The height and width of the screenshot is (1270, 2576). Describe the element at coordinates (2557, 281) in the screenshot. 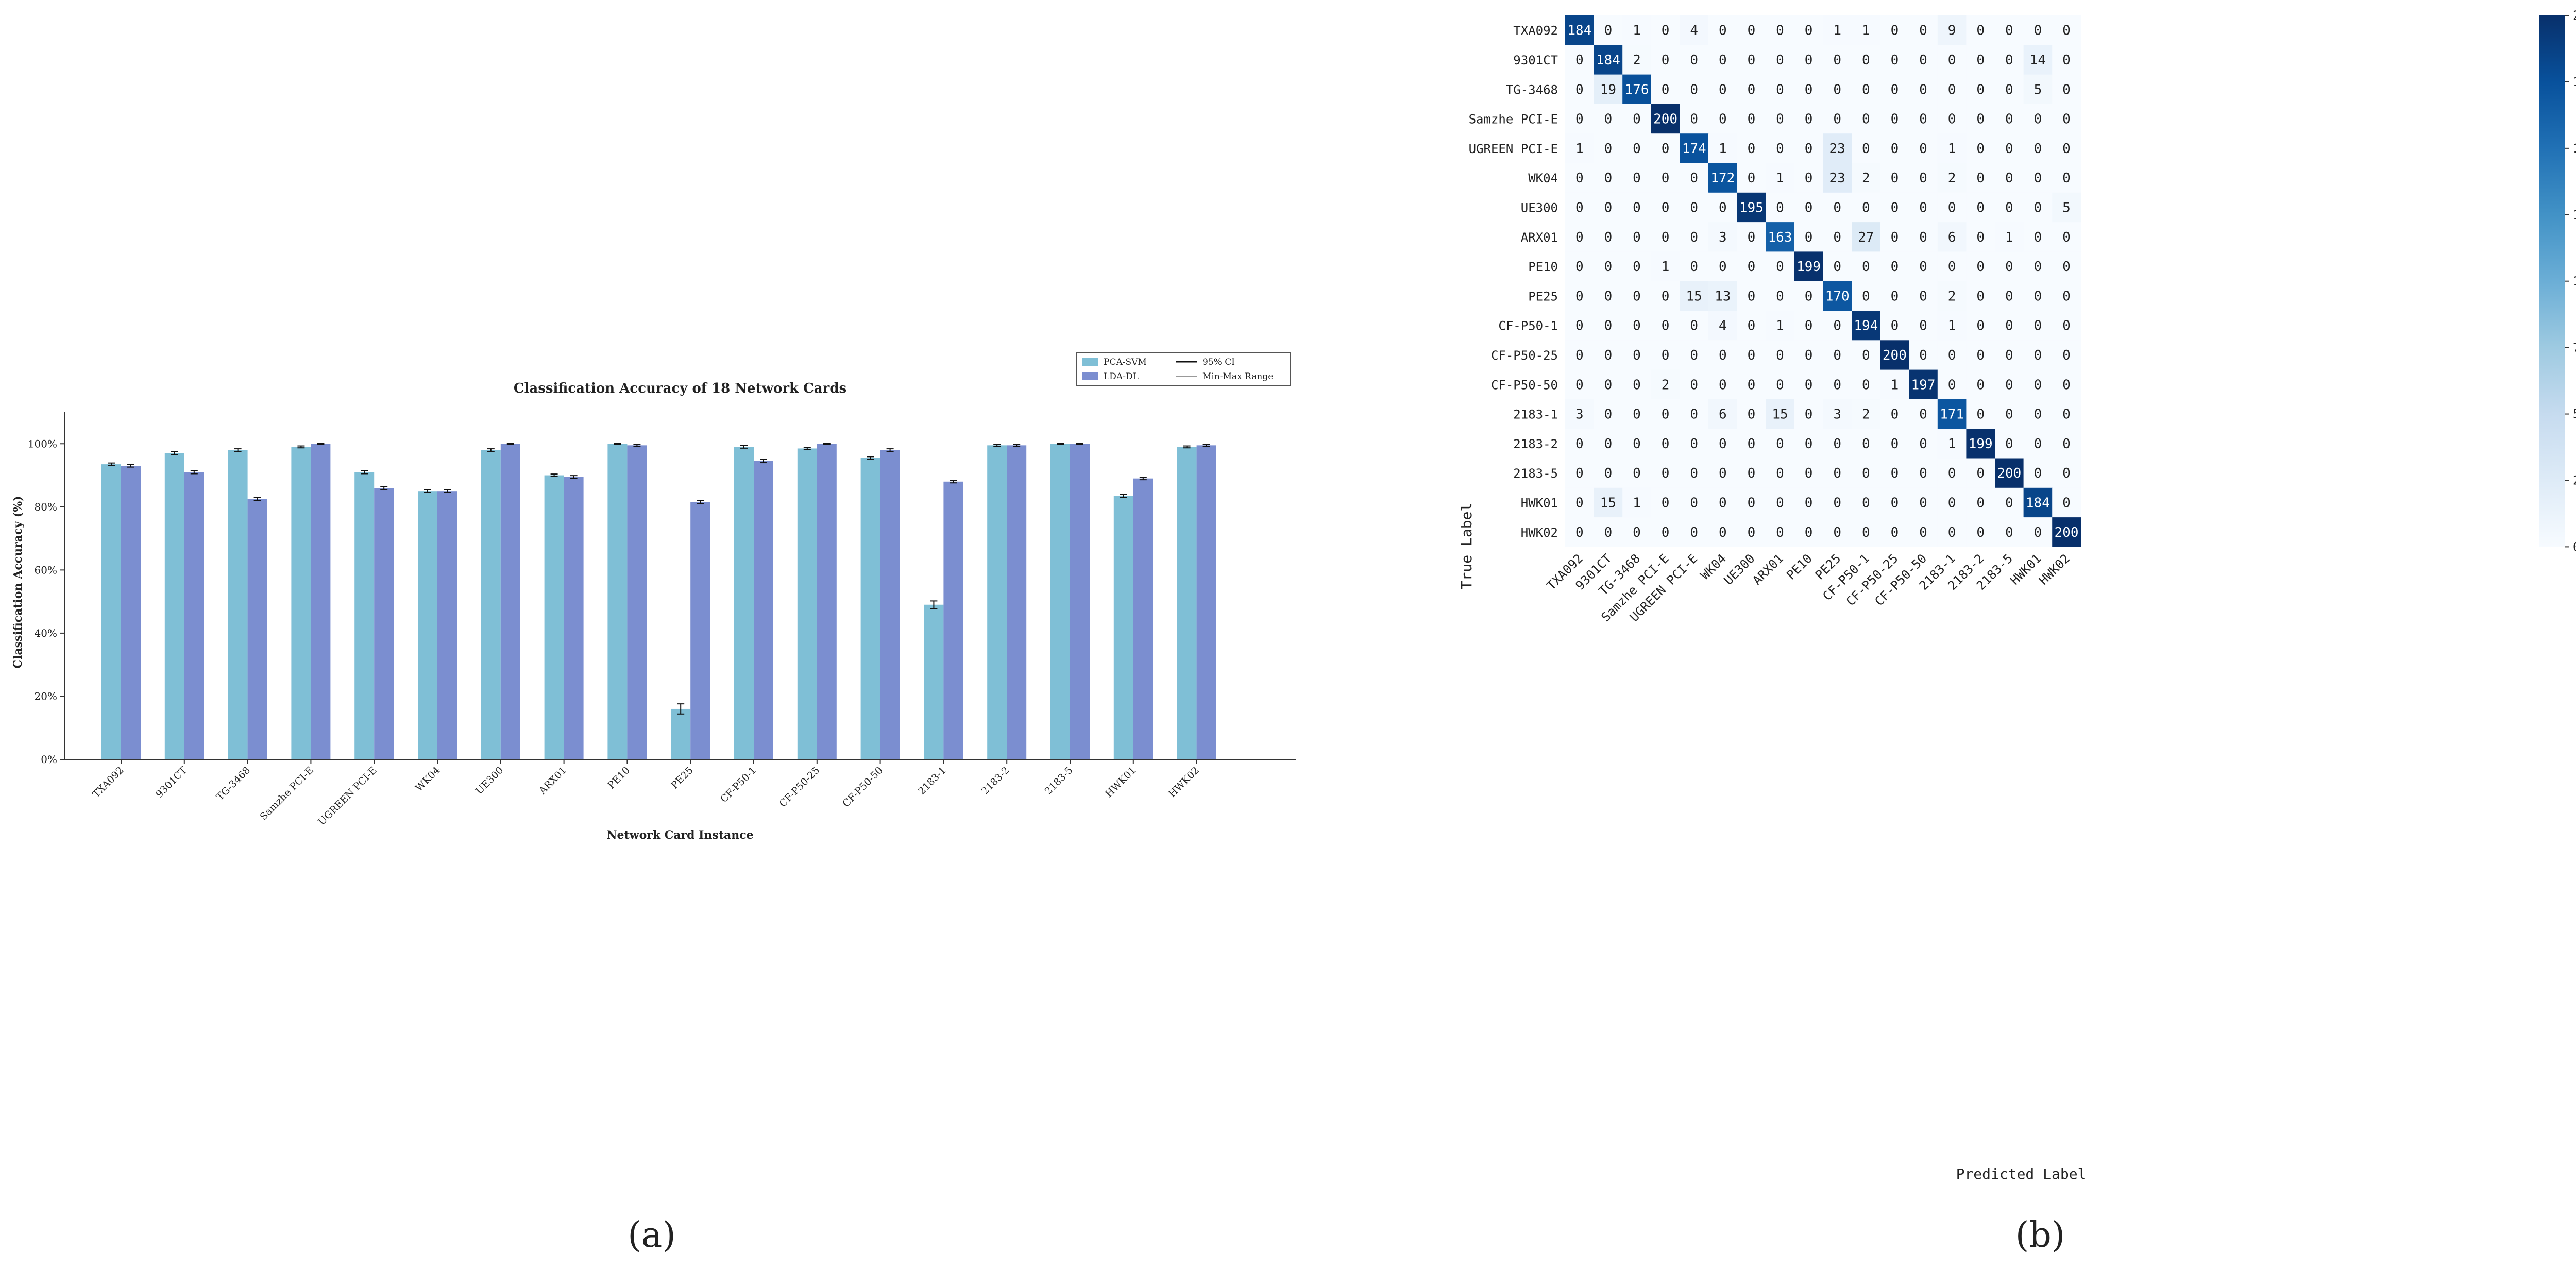

I see `colorbar: 0 25 50 75 100 125 150 175 200` at that location.